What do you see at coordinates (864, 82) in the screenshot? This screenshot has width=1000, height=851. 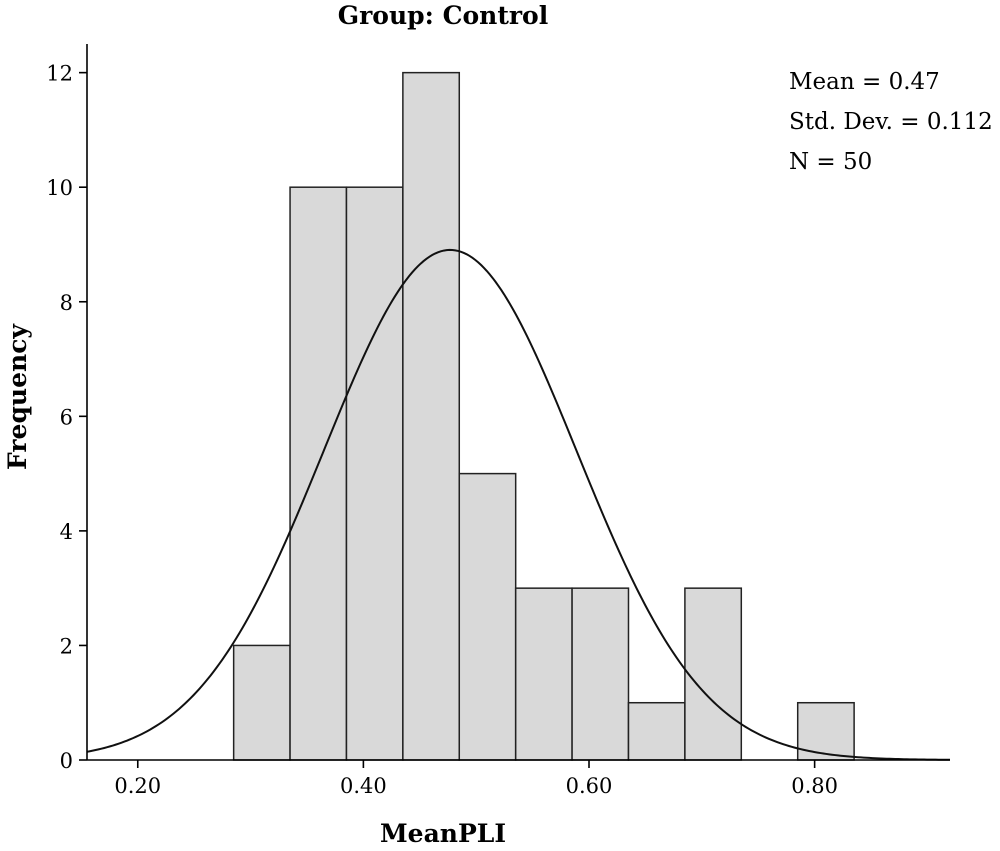 I see `stat-mean: Mean = 0.47` at bounding box center [864, 82].